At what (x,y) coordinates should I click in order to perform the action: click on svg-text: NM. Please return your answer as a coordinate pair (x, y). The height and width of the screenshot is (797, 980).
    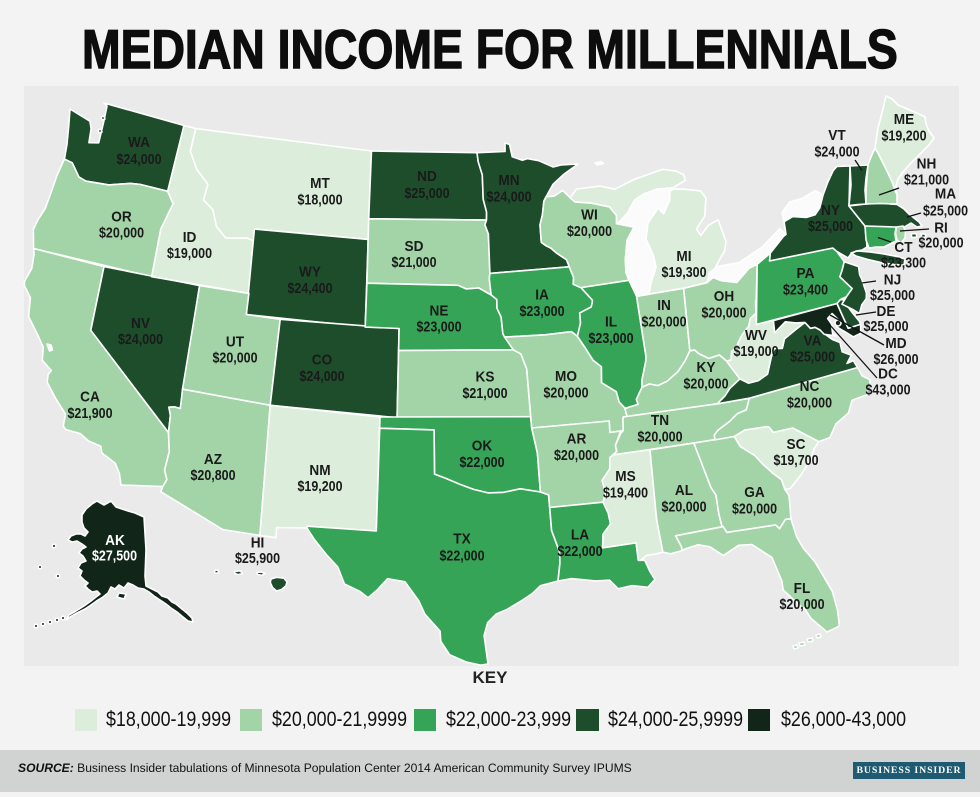
    Looking at the image, I should click on (319, 469).